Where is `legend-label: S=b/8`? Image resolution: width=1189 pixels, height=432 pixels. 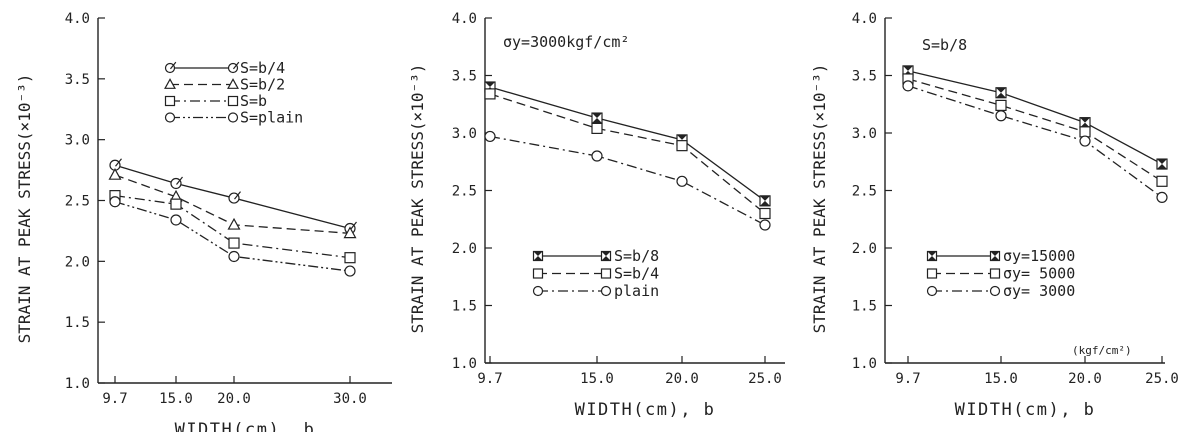
legend-label: S=b/8 is located at coordinates (636, 256).